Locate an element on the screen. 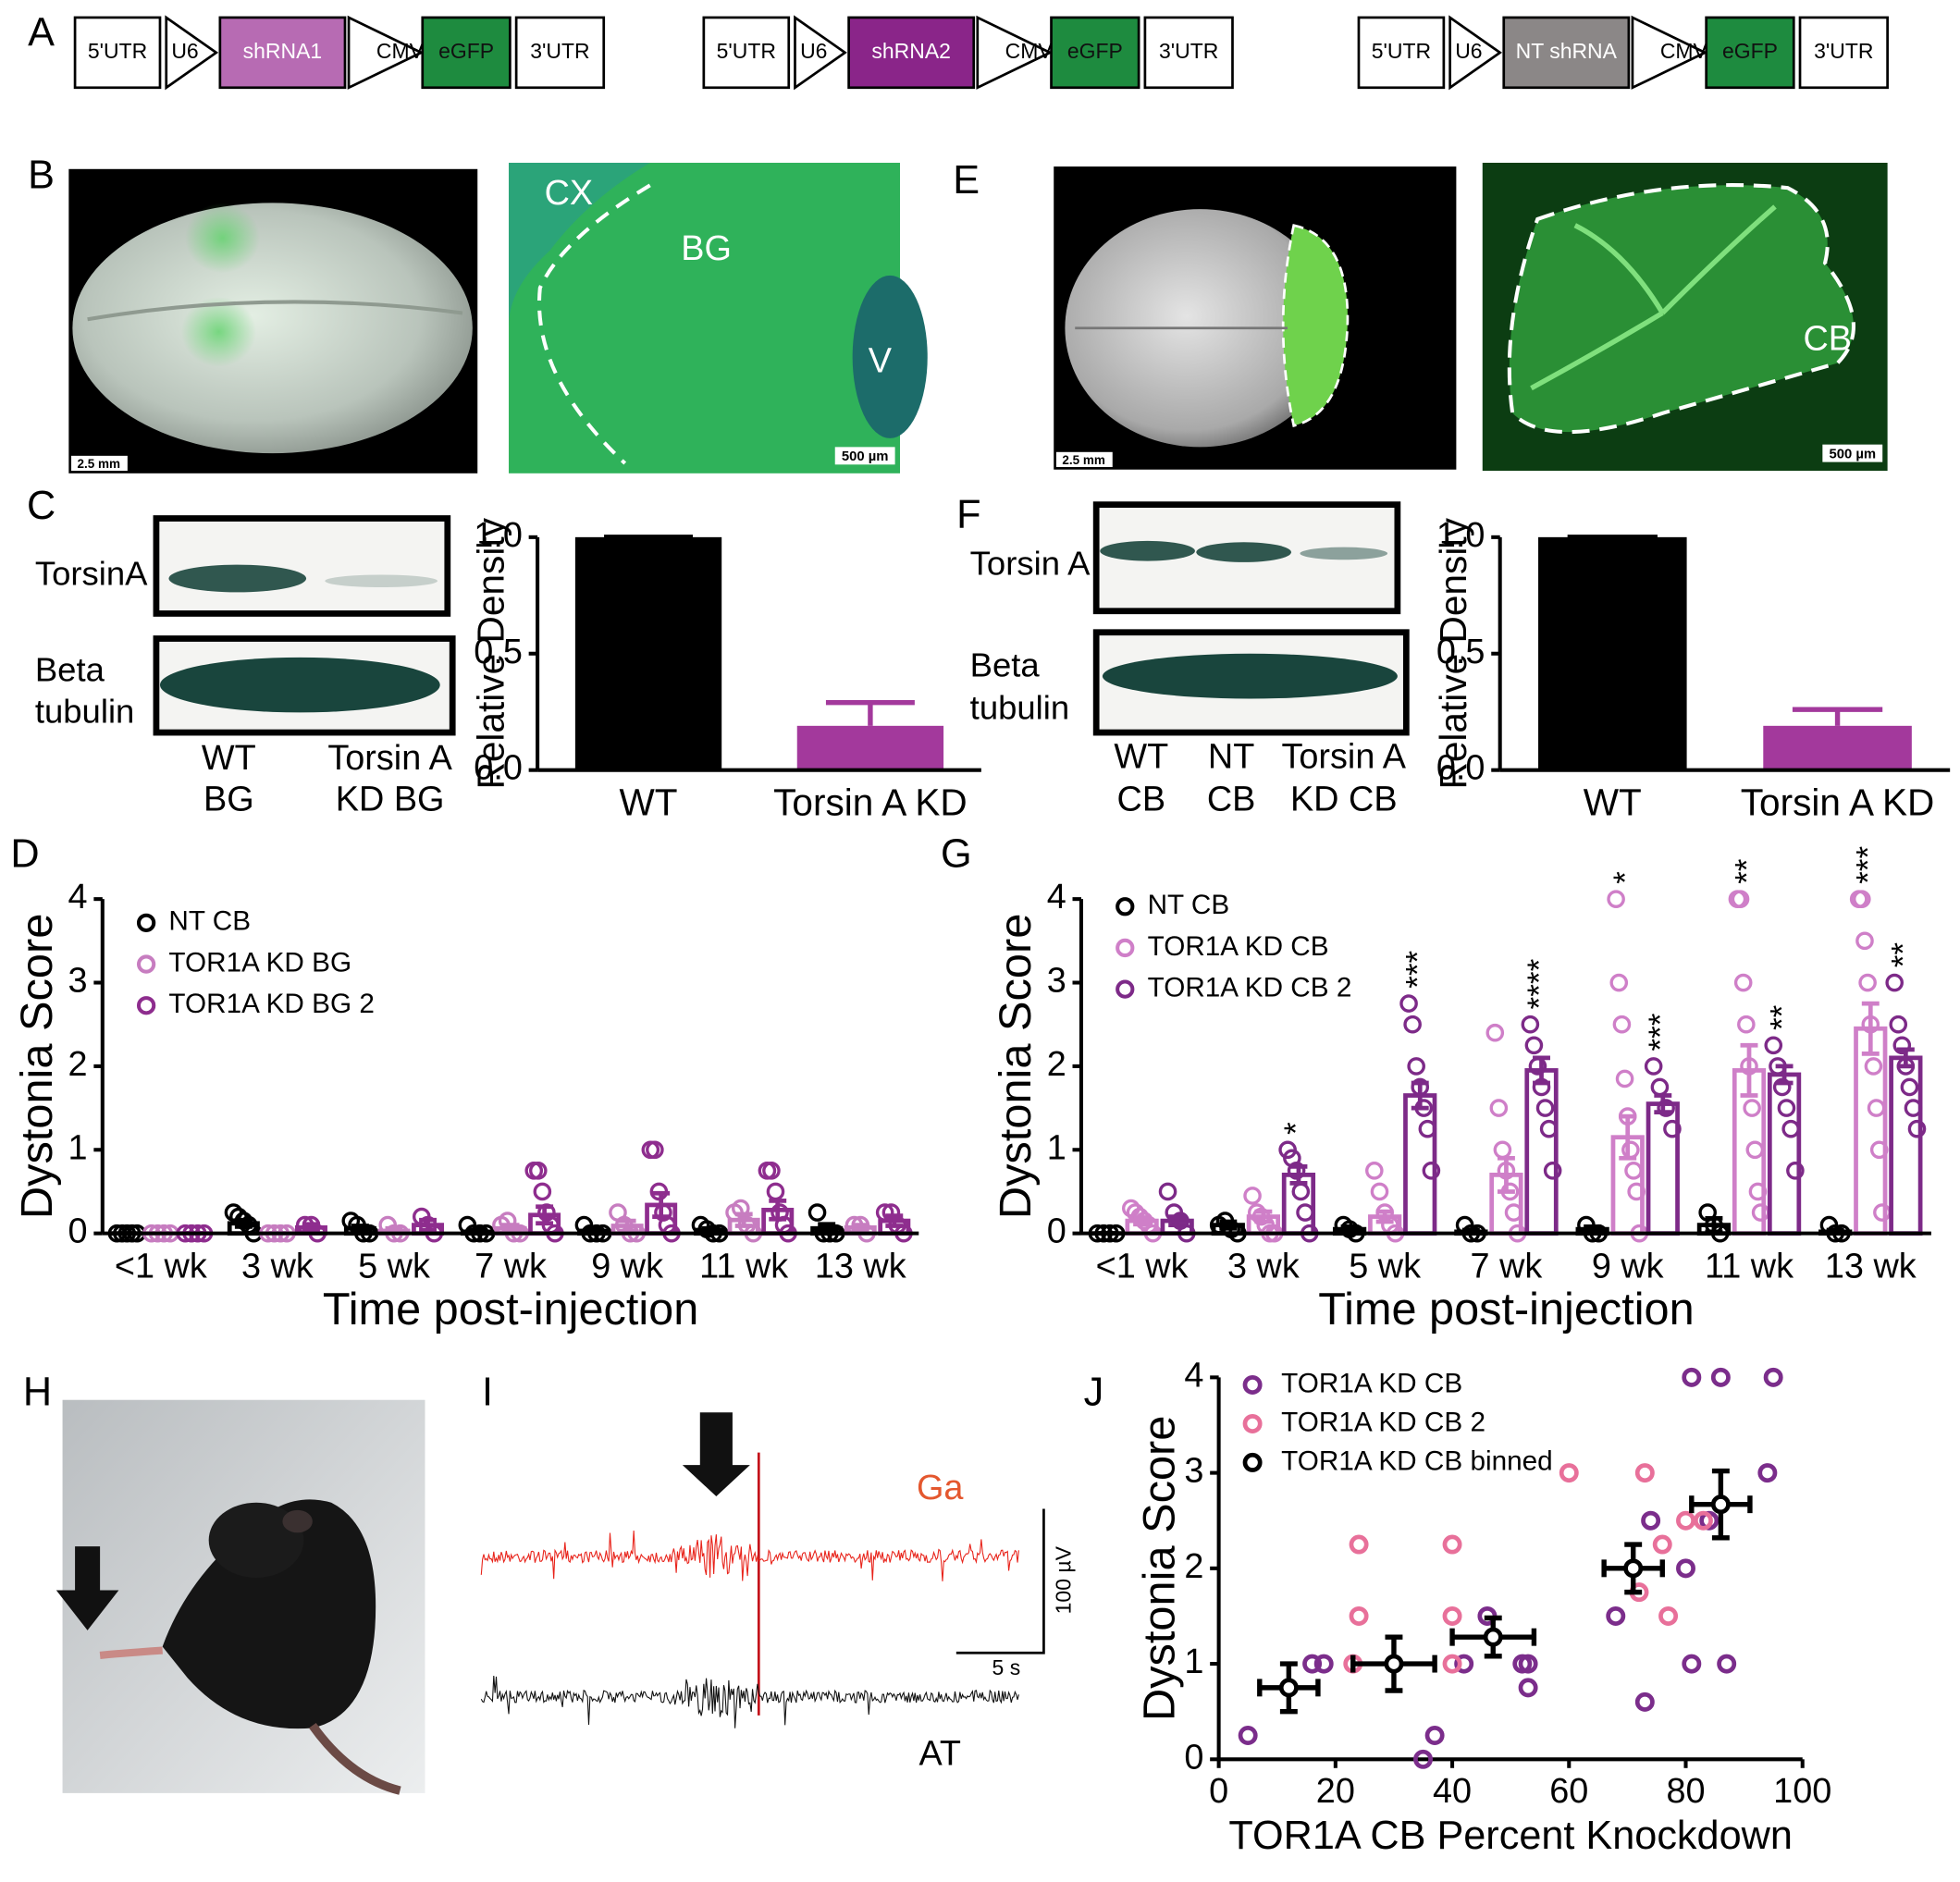  band-label: tubulin is located at coordinates (1020, 707).